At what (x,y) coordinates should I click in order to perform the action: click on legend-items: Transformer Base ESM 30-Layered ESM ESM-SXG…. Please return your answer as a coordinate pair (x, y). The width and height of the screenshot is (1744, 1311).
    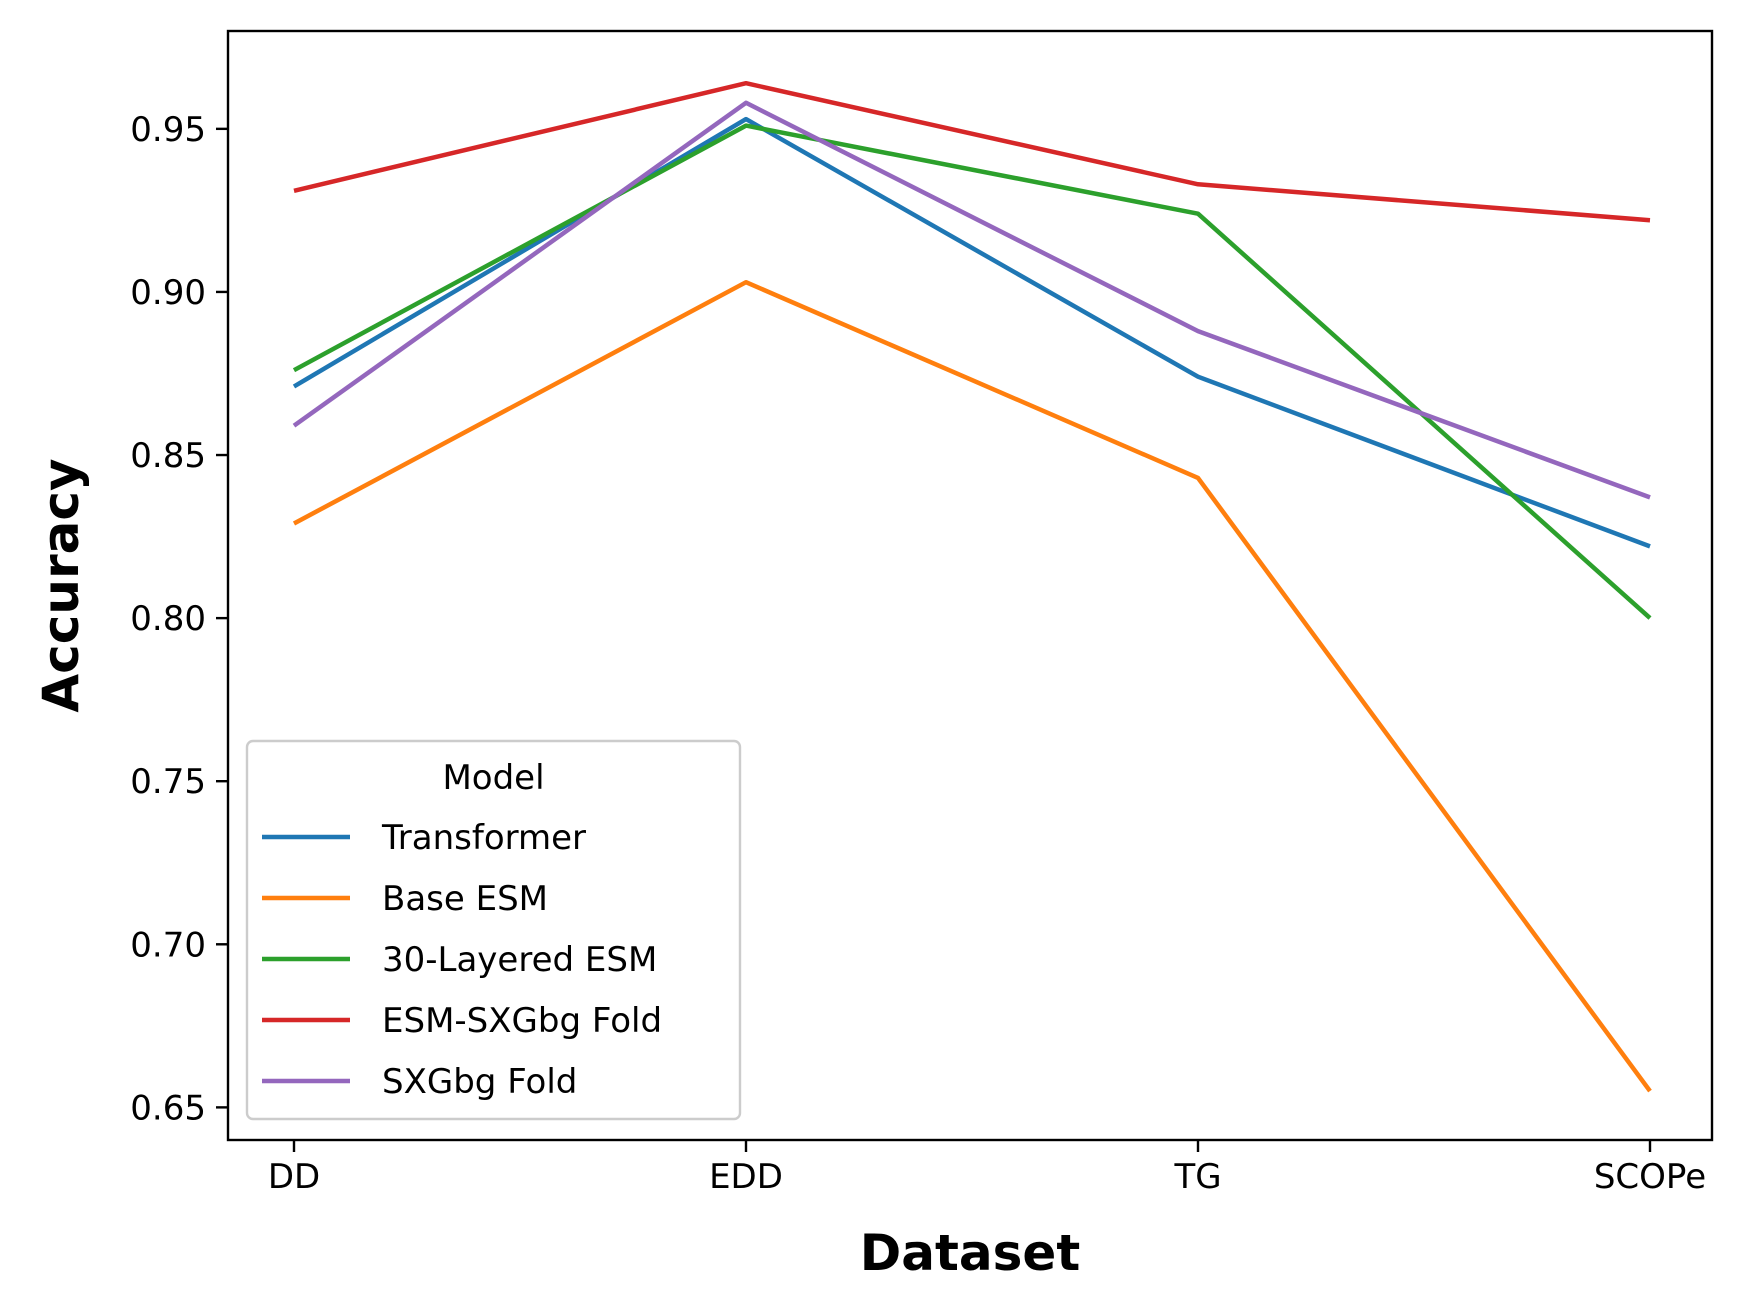
    Looking at the image, I should click on (462, 960).